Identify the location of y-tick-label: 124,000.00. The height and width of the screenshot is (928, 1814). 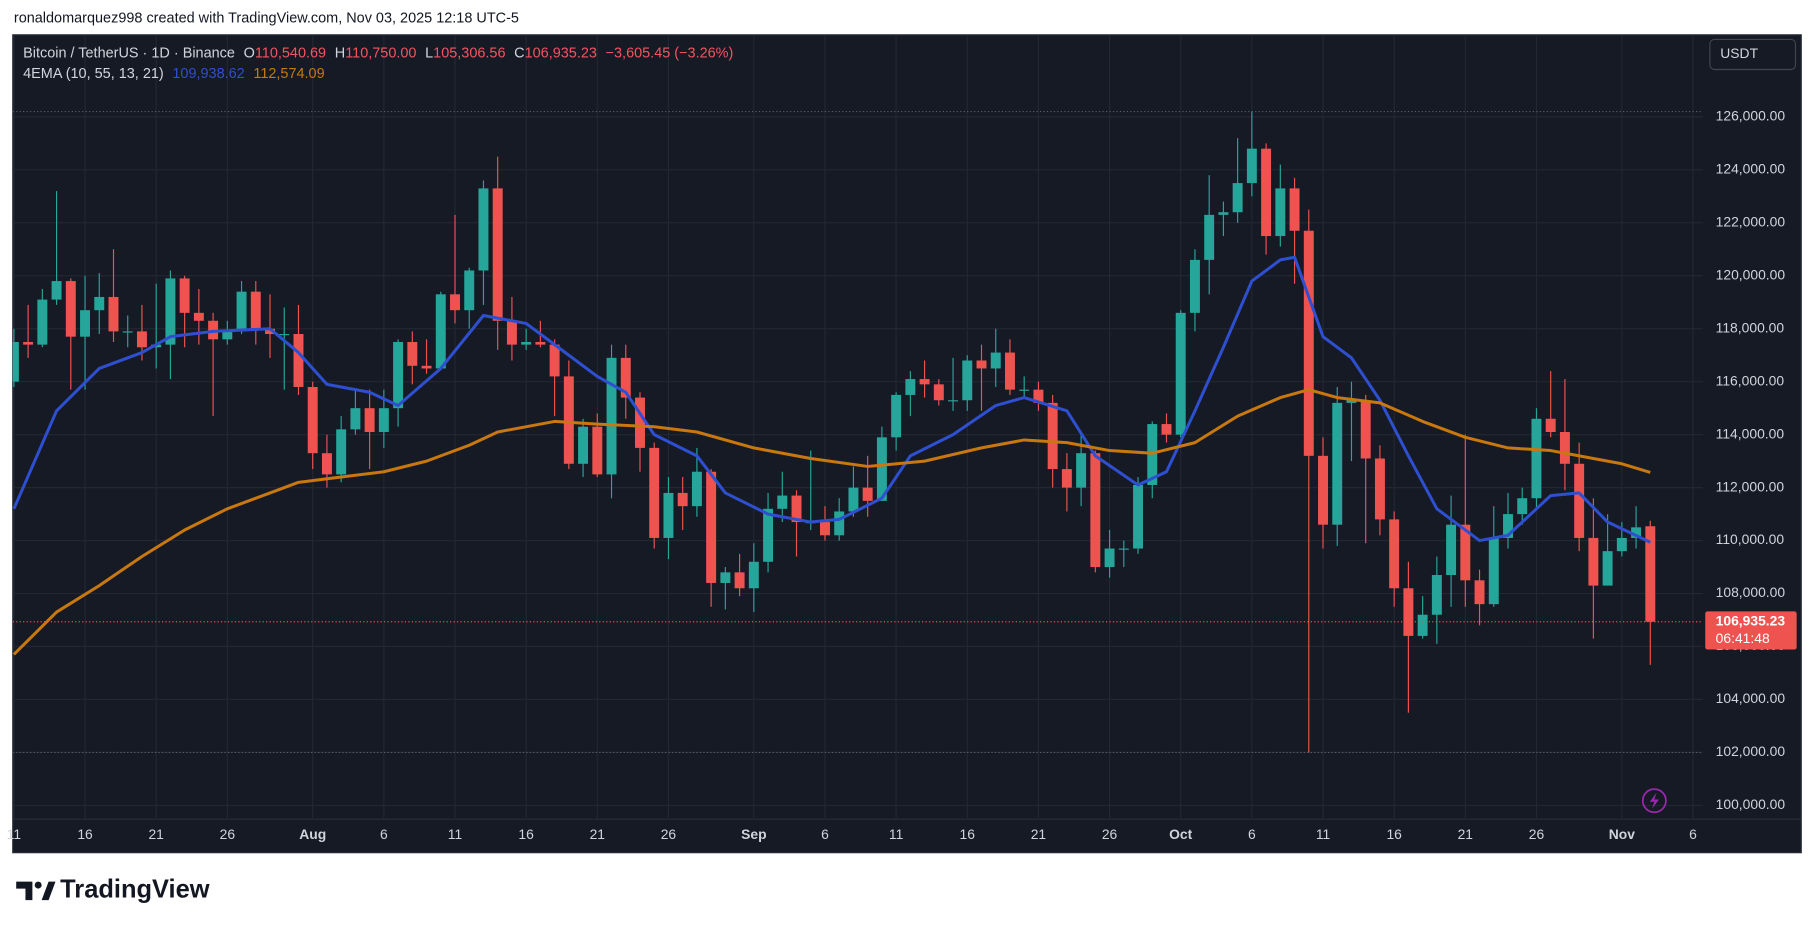
(1751, 169).